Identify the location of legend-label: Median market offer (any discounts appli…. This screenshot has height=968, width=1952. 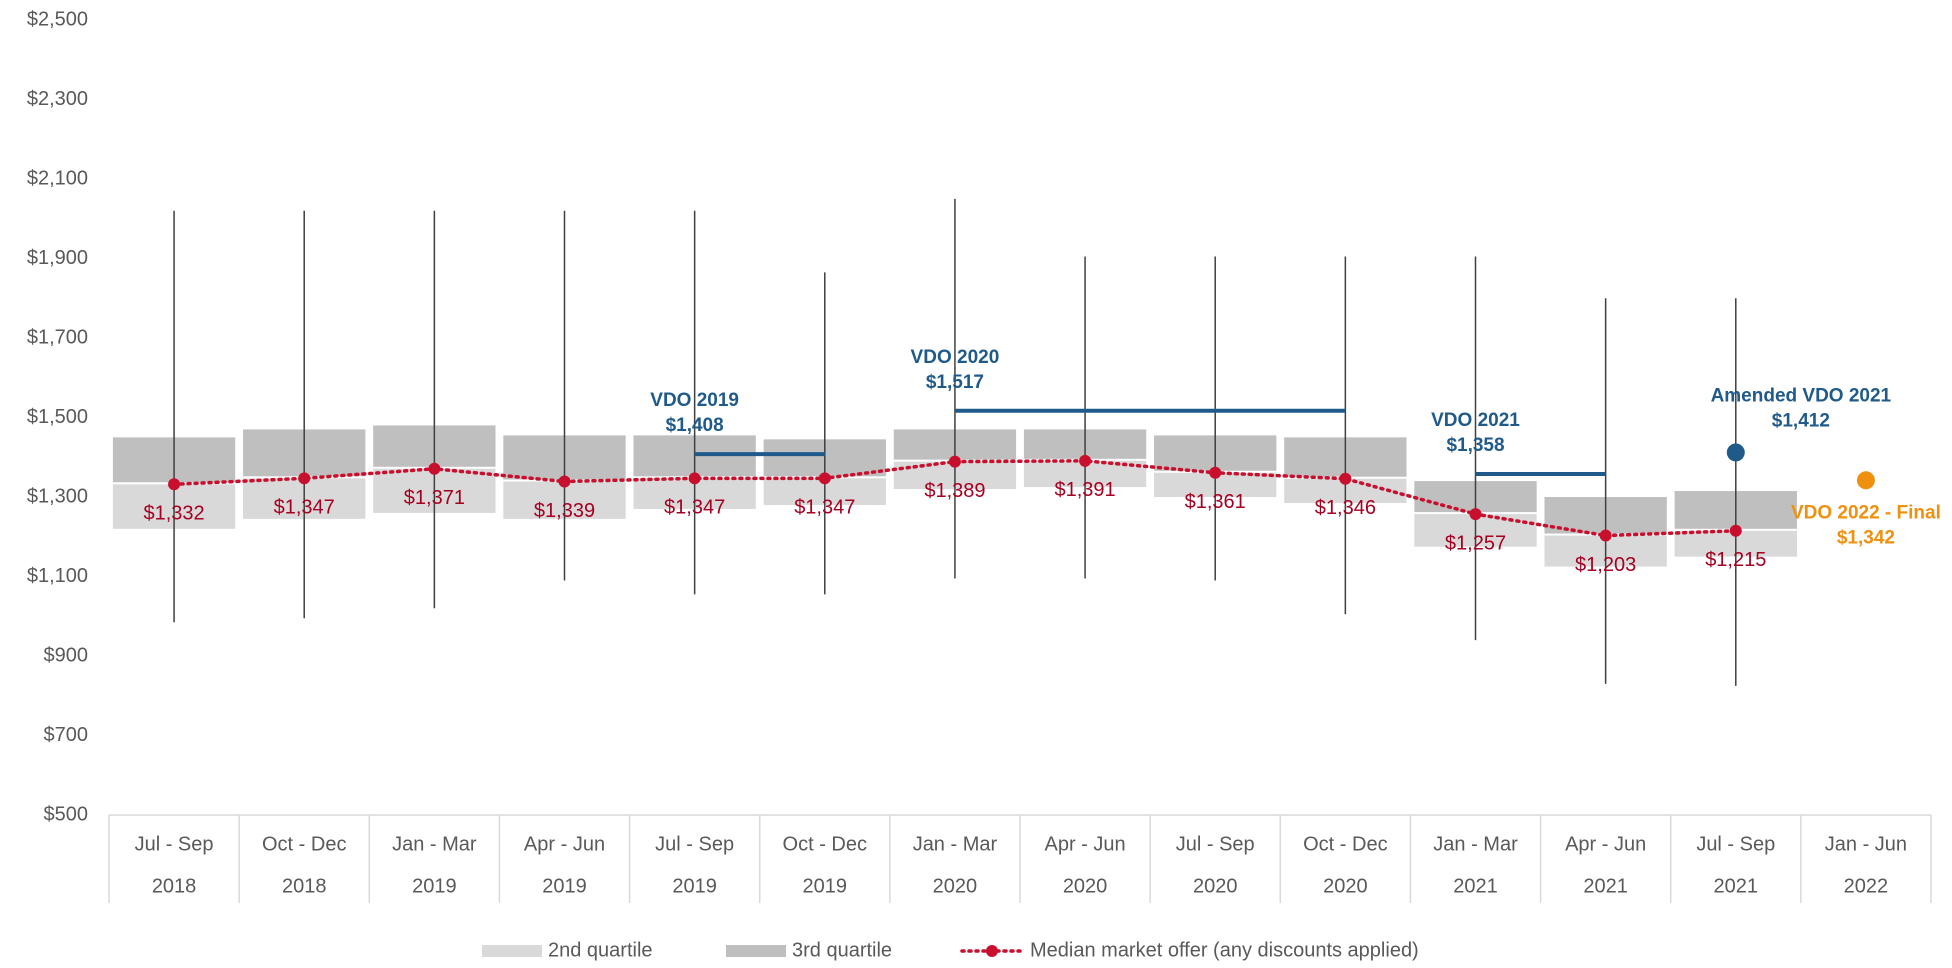
(1224, 950).